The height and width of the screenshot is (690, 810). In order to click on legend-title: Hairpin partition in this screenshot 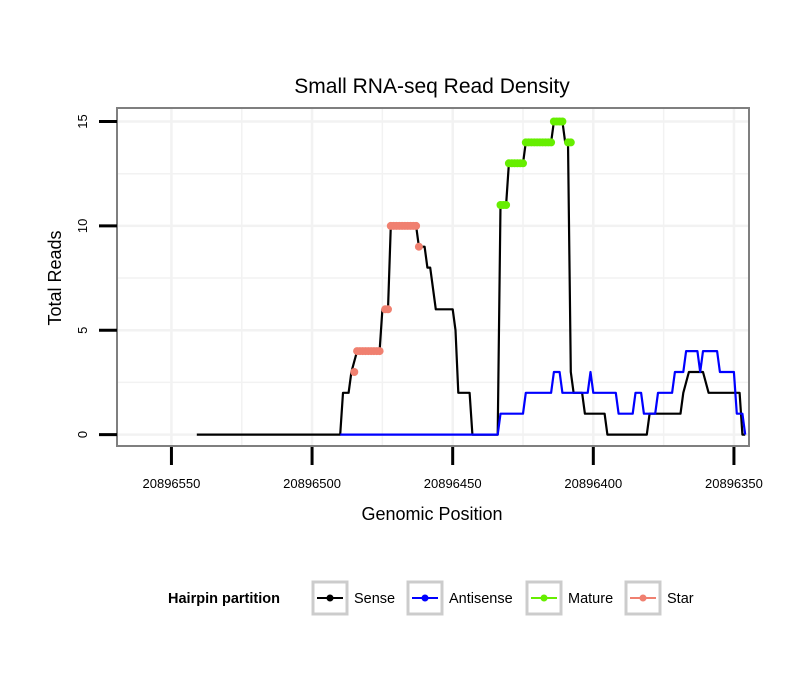, I will do `click(224, 599)`.